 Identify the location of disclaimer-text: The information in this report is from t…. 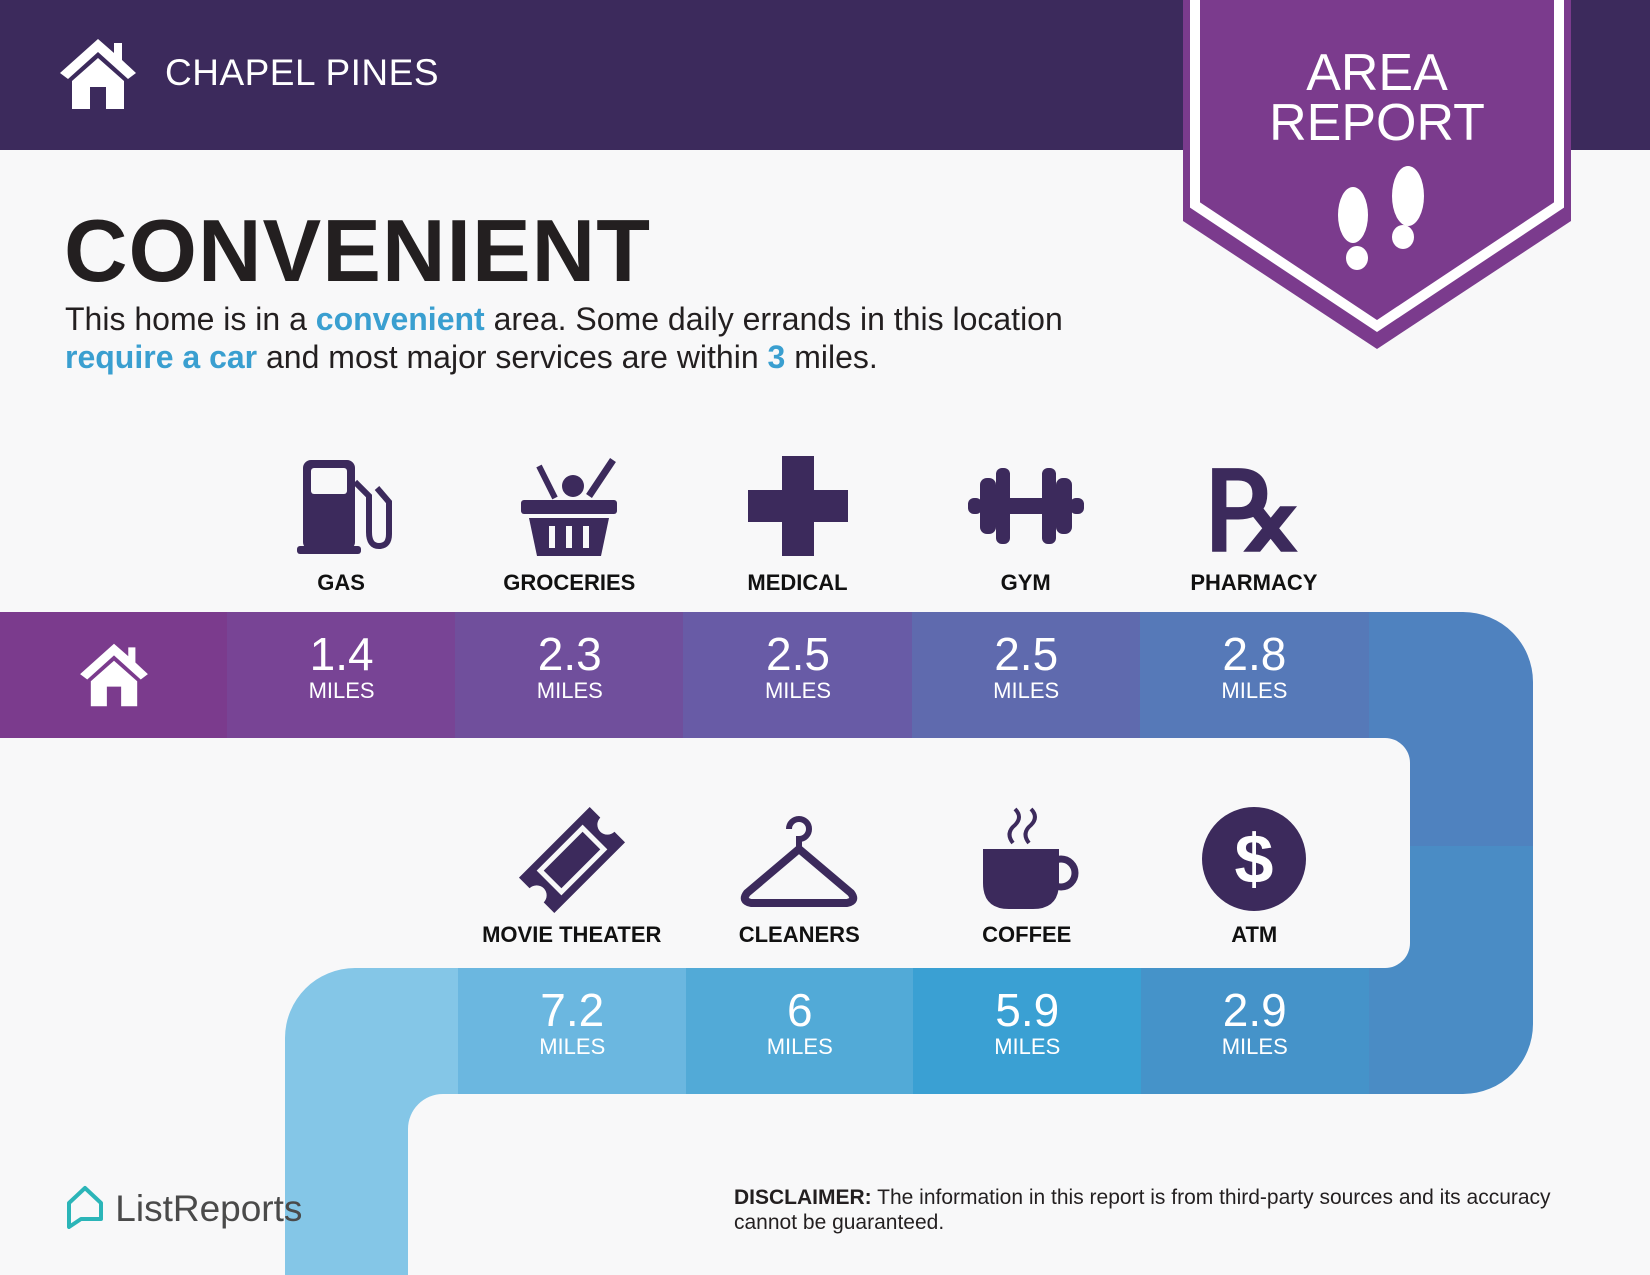
(1142, 1210).